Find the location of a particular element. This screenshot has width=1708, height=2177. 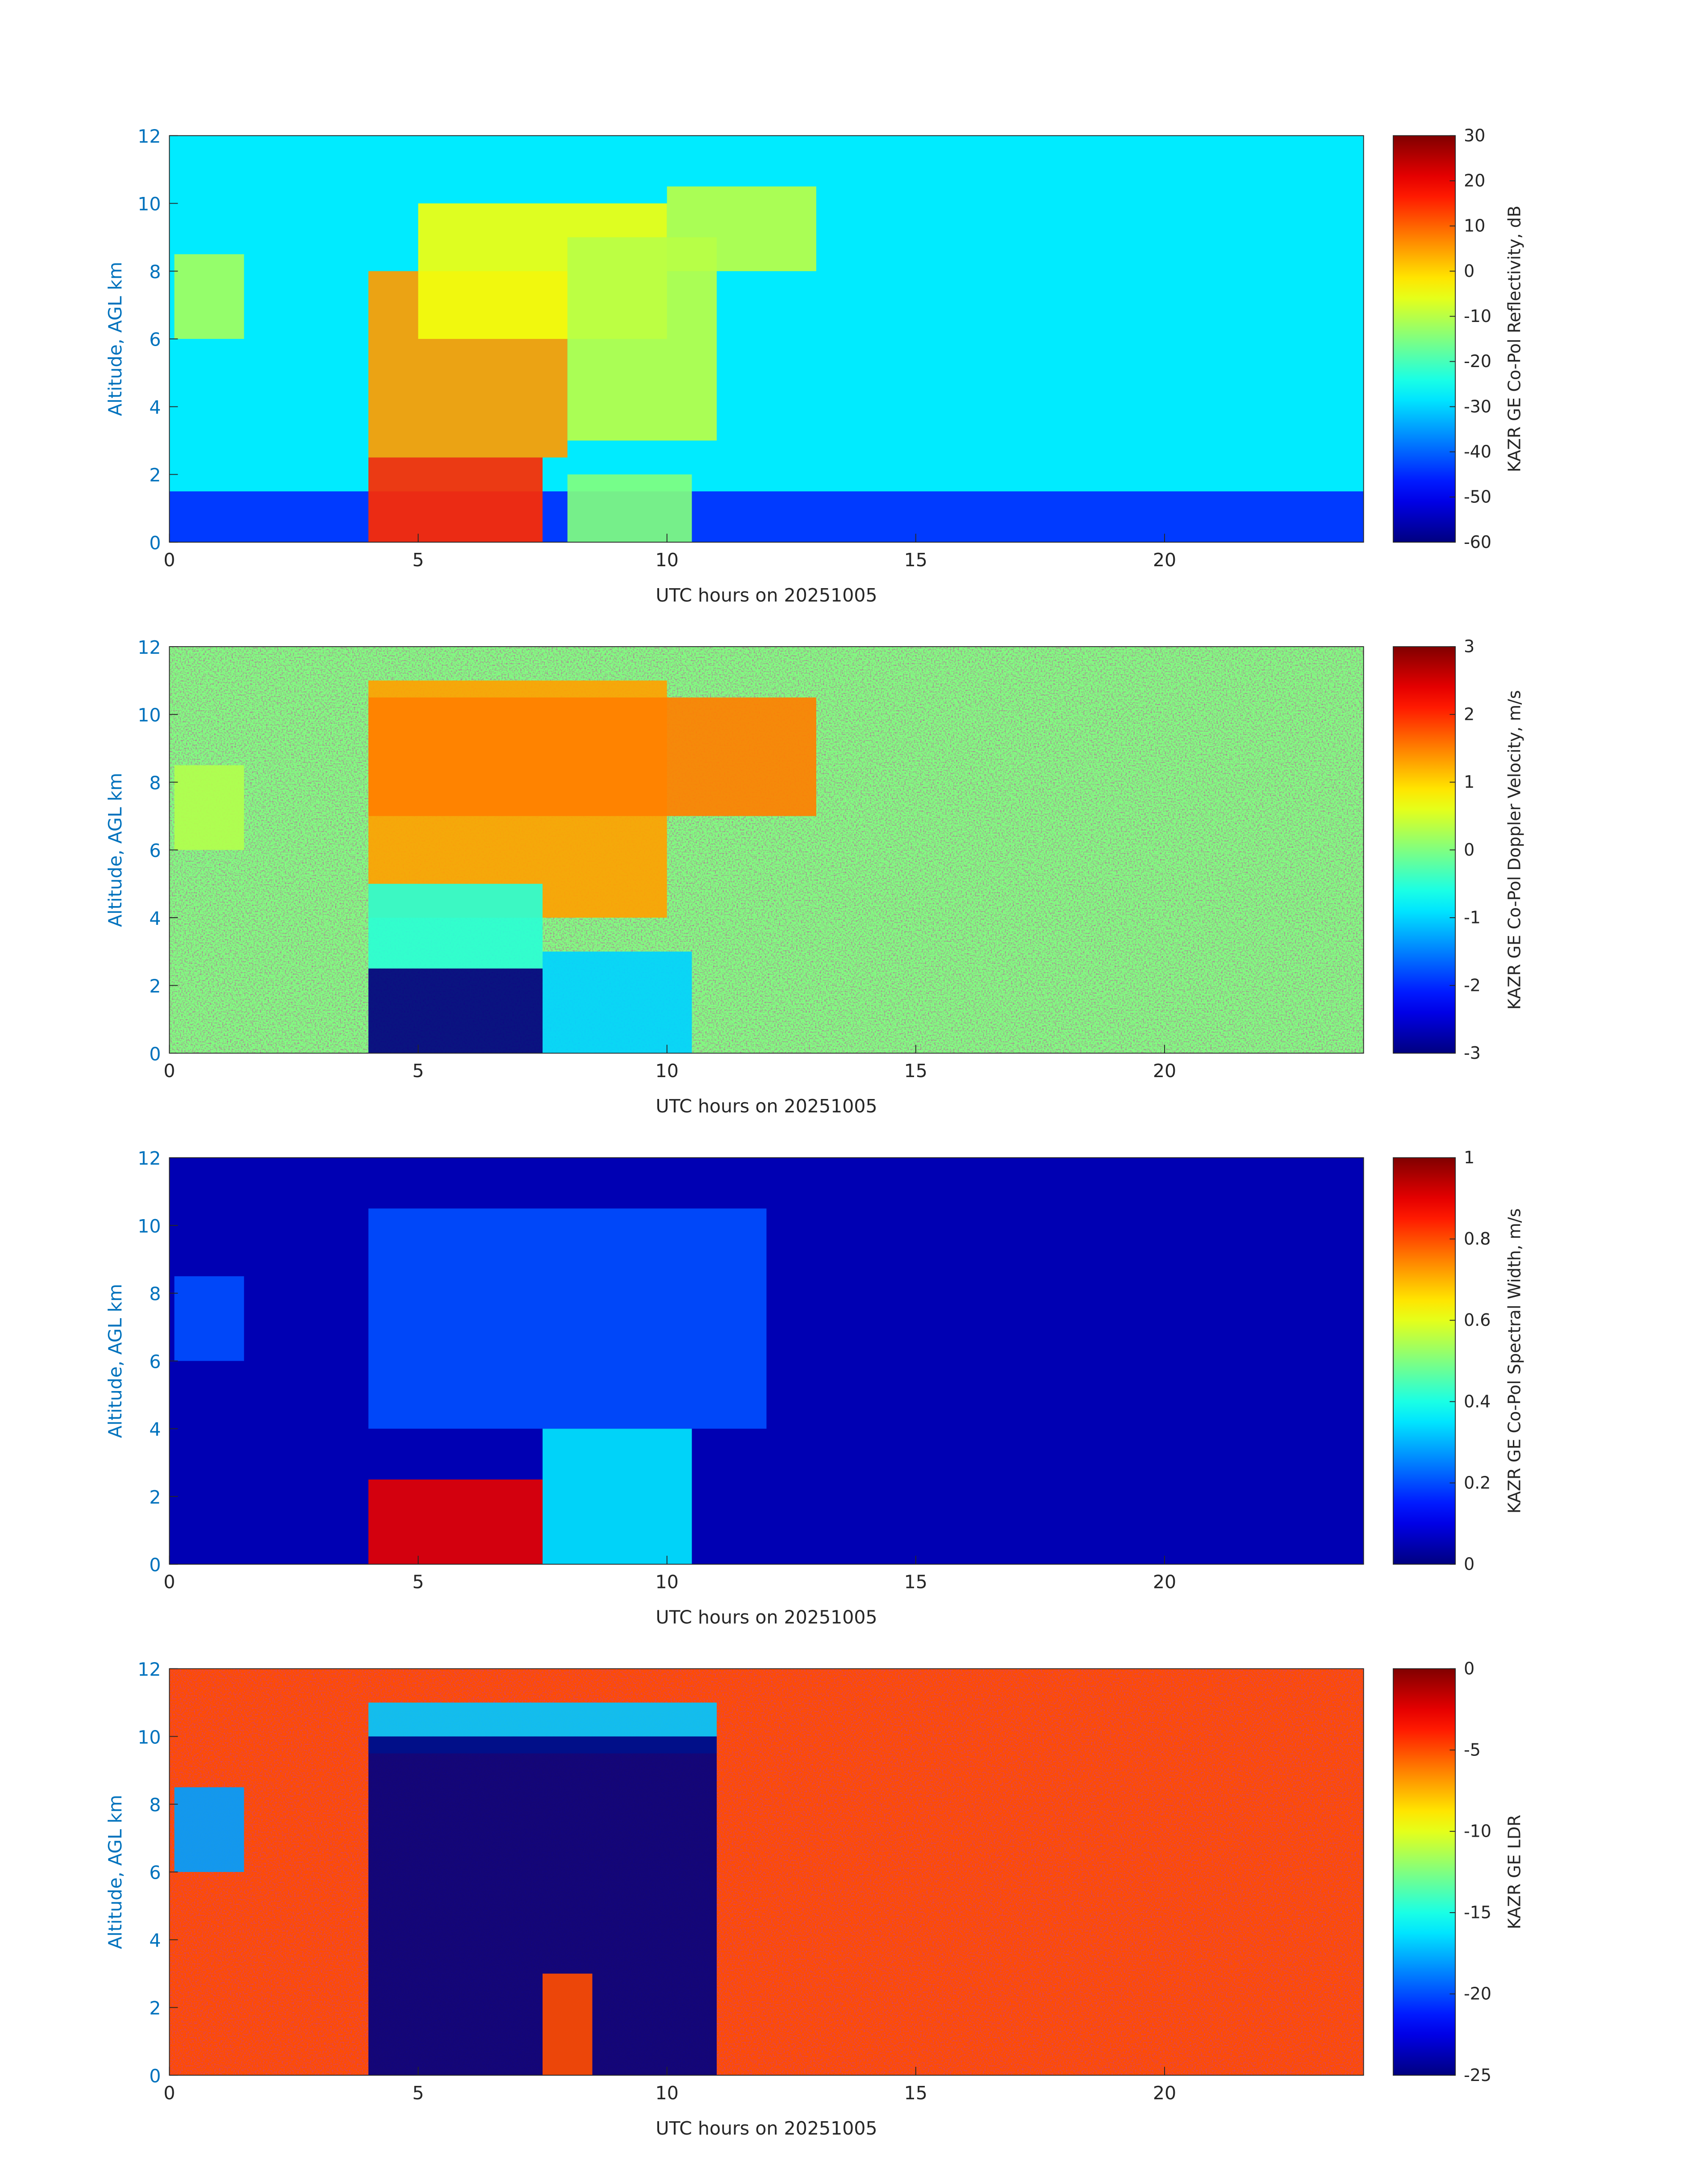

colorbar-tick-label: 2 is located at coordinates (1469, 714).